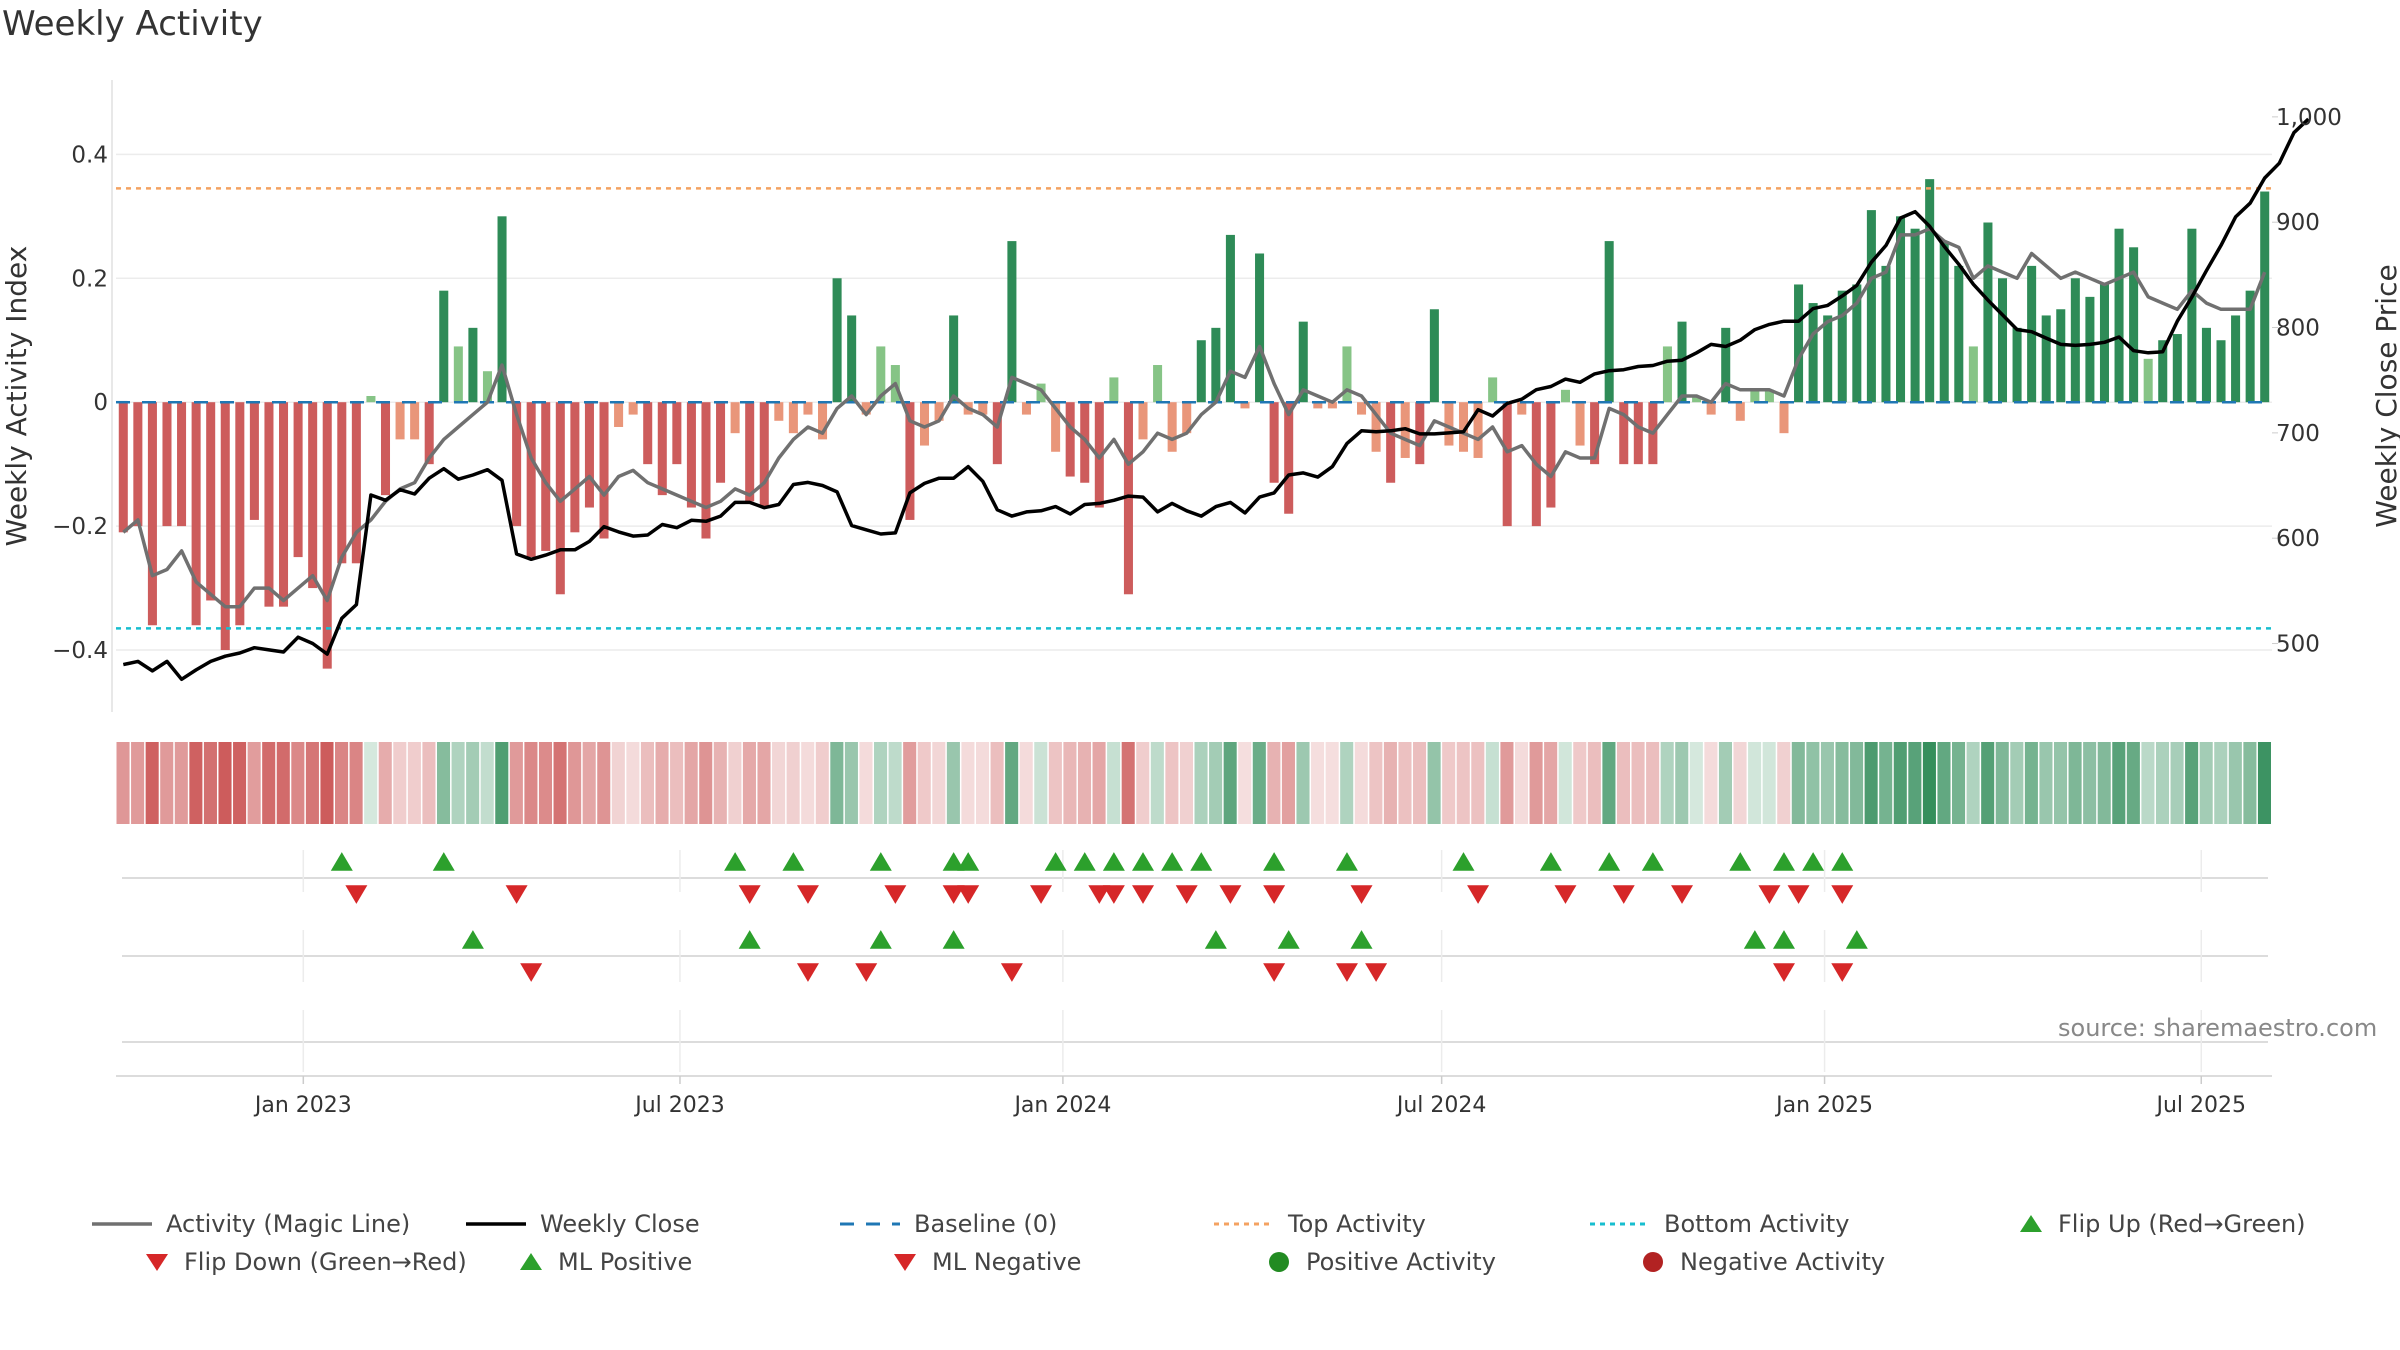 Image resolution: width=2400 pixels, height=1350 pixels. What do you see at coordinates (302, 1105) in the screenshot?
I see `x-tick-label: Jan 2023` at bounding box center [302, 1105].